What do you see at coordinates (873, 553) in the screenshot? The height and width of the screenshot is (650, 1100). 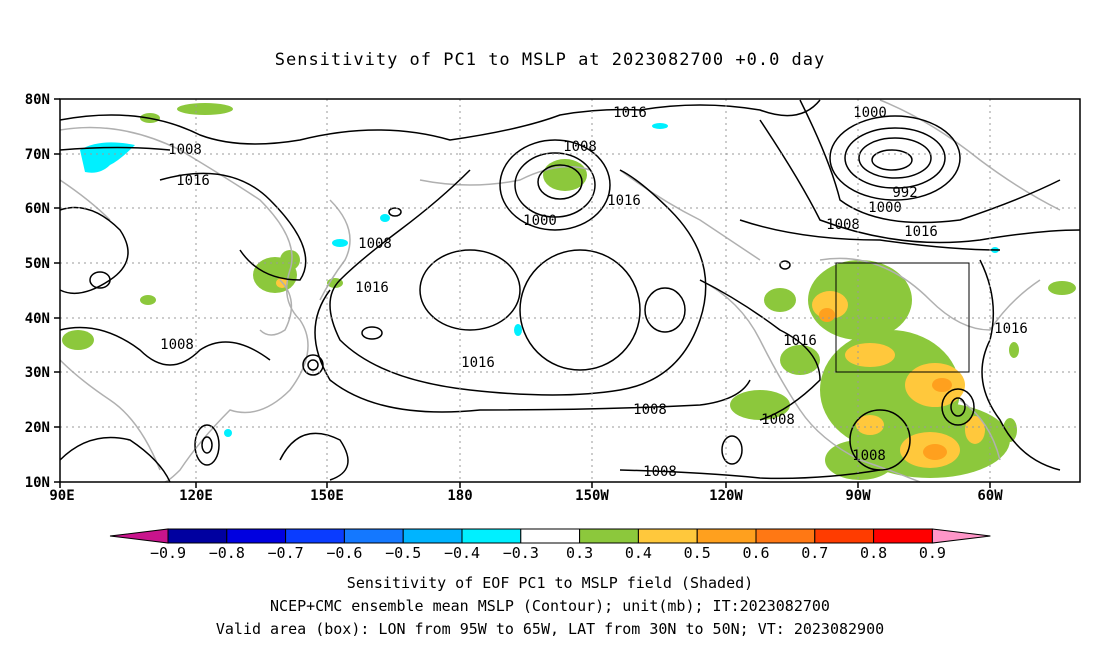 I see `colorbar-label: 0.8` at bounding box center [873, 553].